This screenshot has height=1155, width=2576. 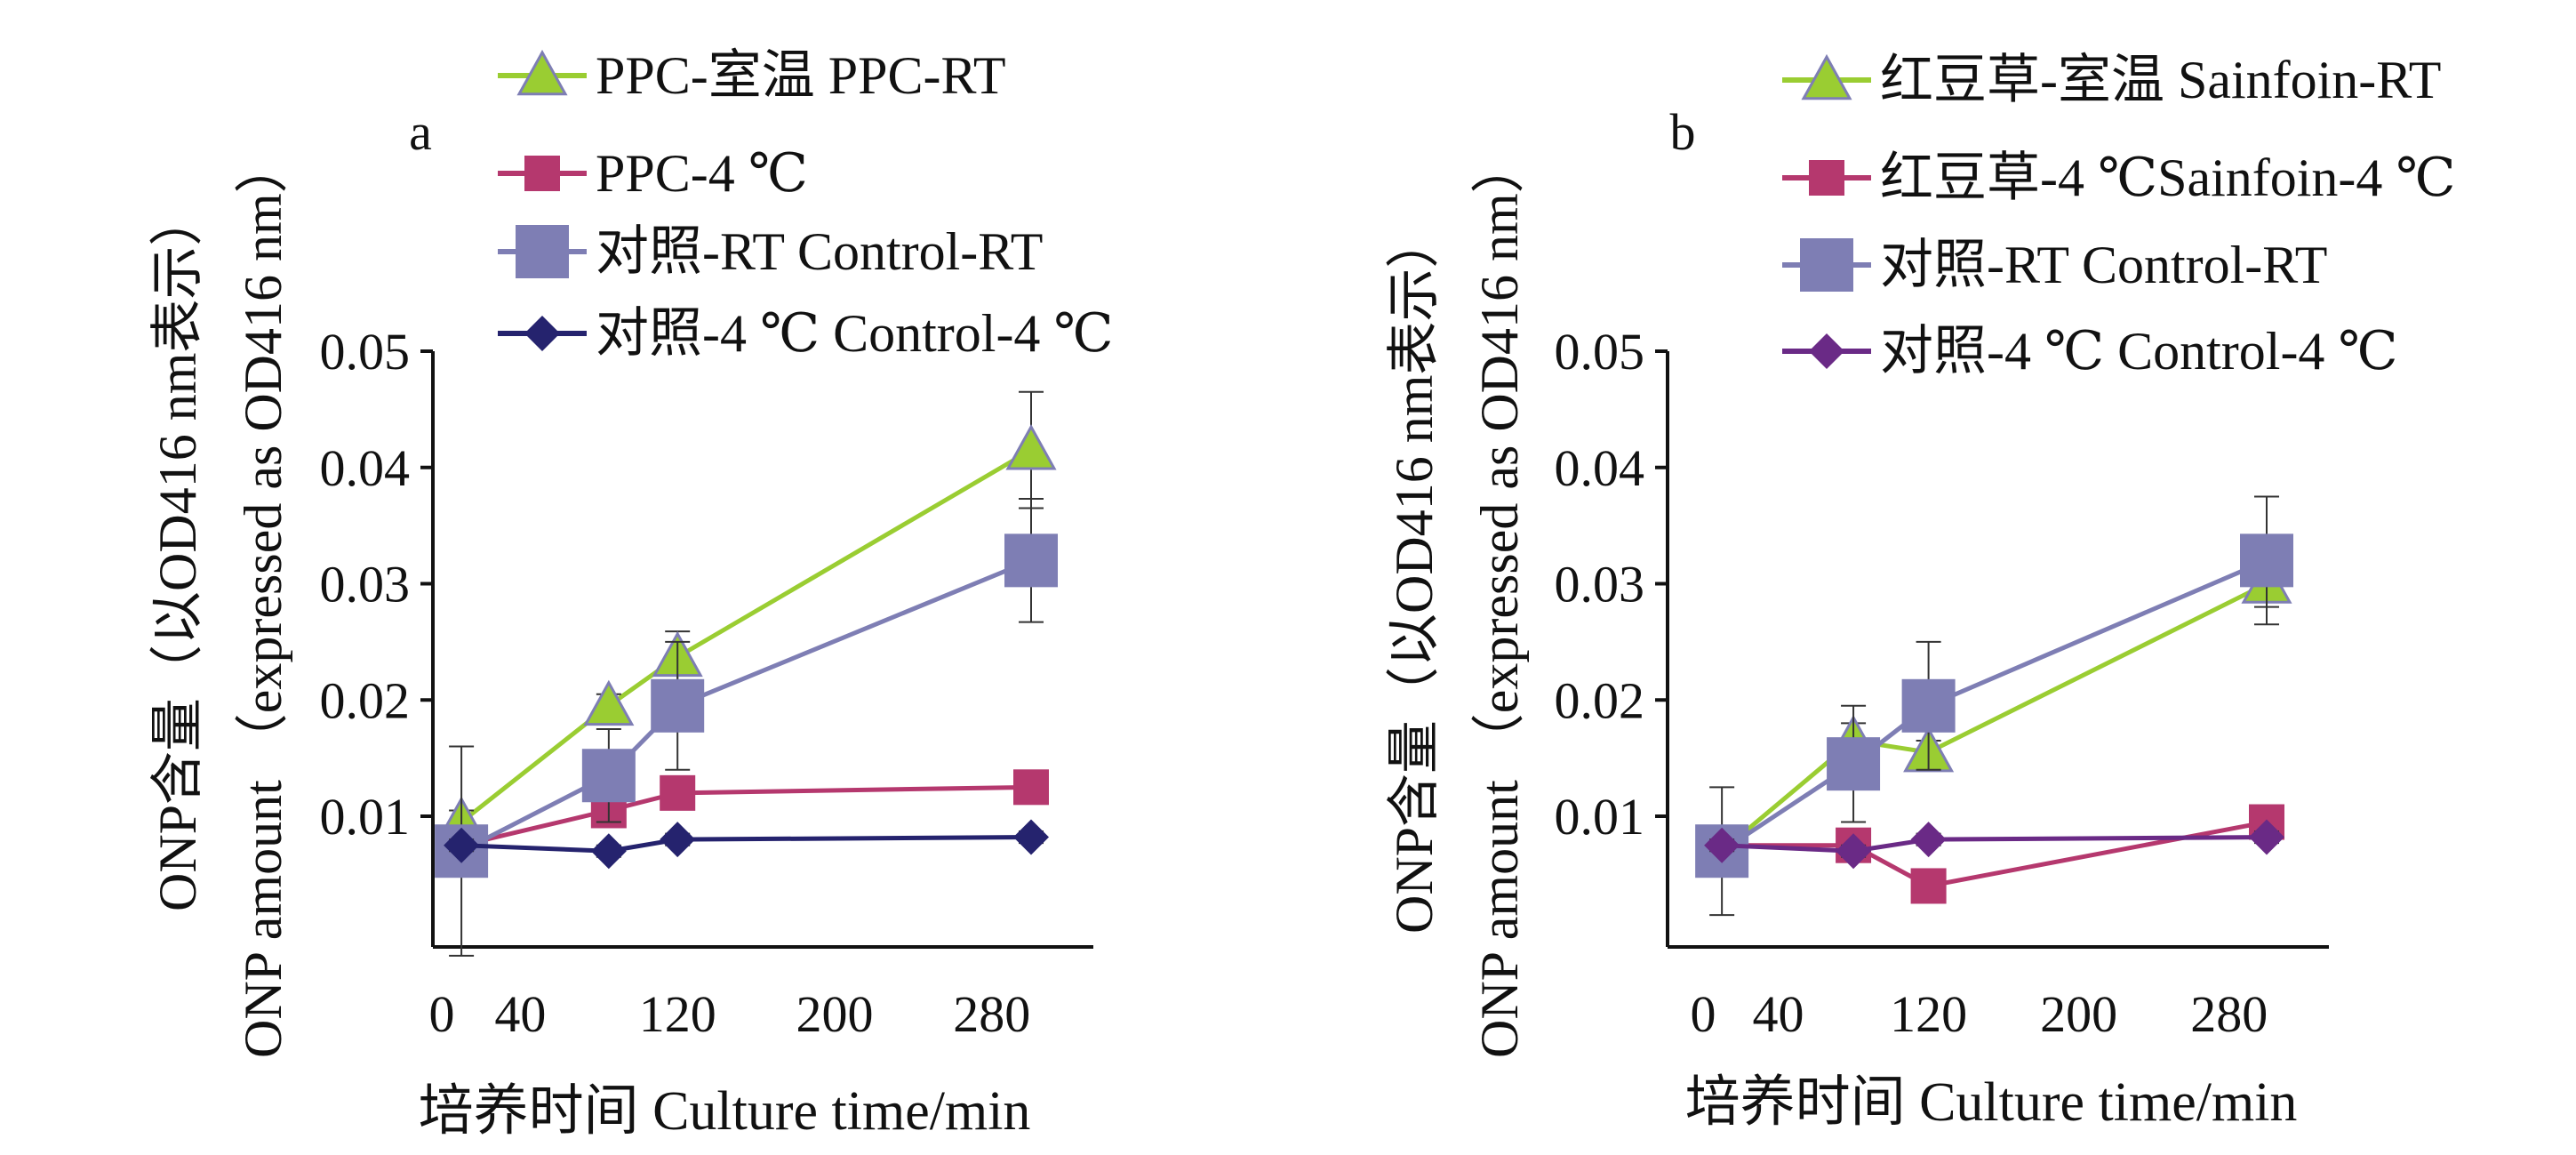 I want to click on legend-label: 红豆草-4 ℃Sainfoin-4 ℃, so click(x=2168, y=177).